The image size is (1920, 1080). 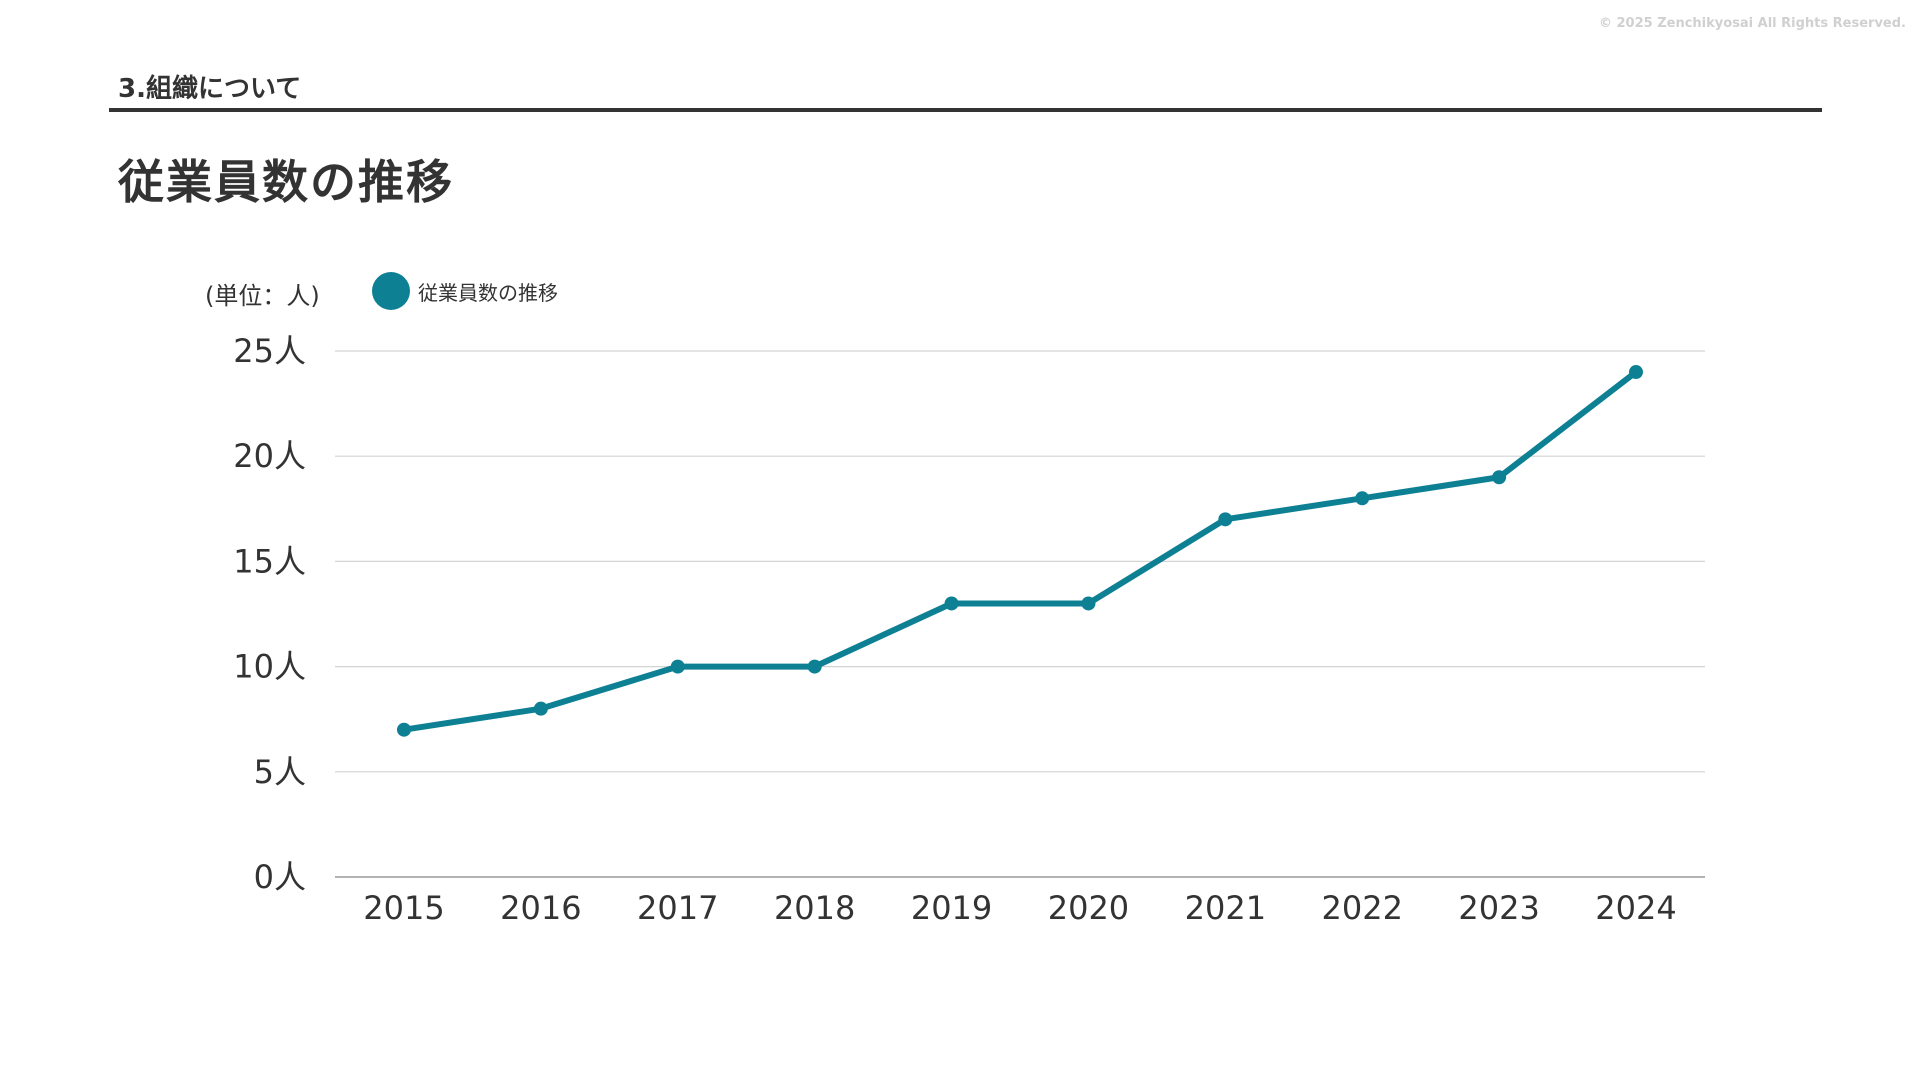 I want to click on page-title: 従業員数の推移, so click(x=286, y=182).